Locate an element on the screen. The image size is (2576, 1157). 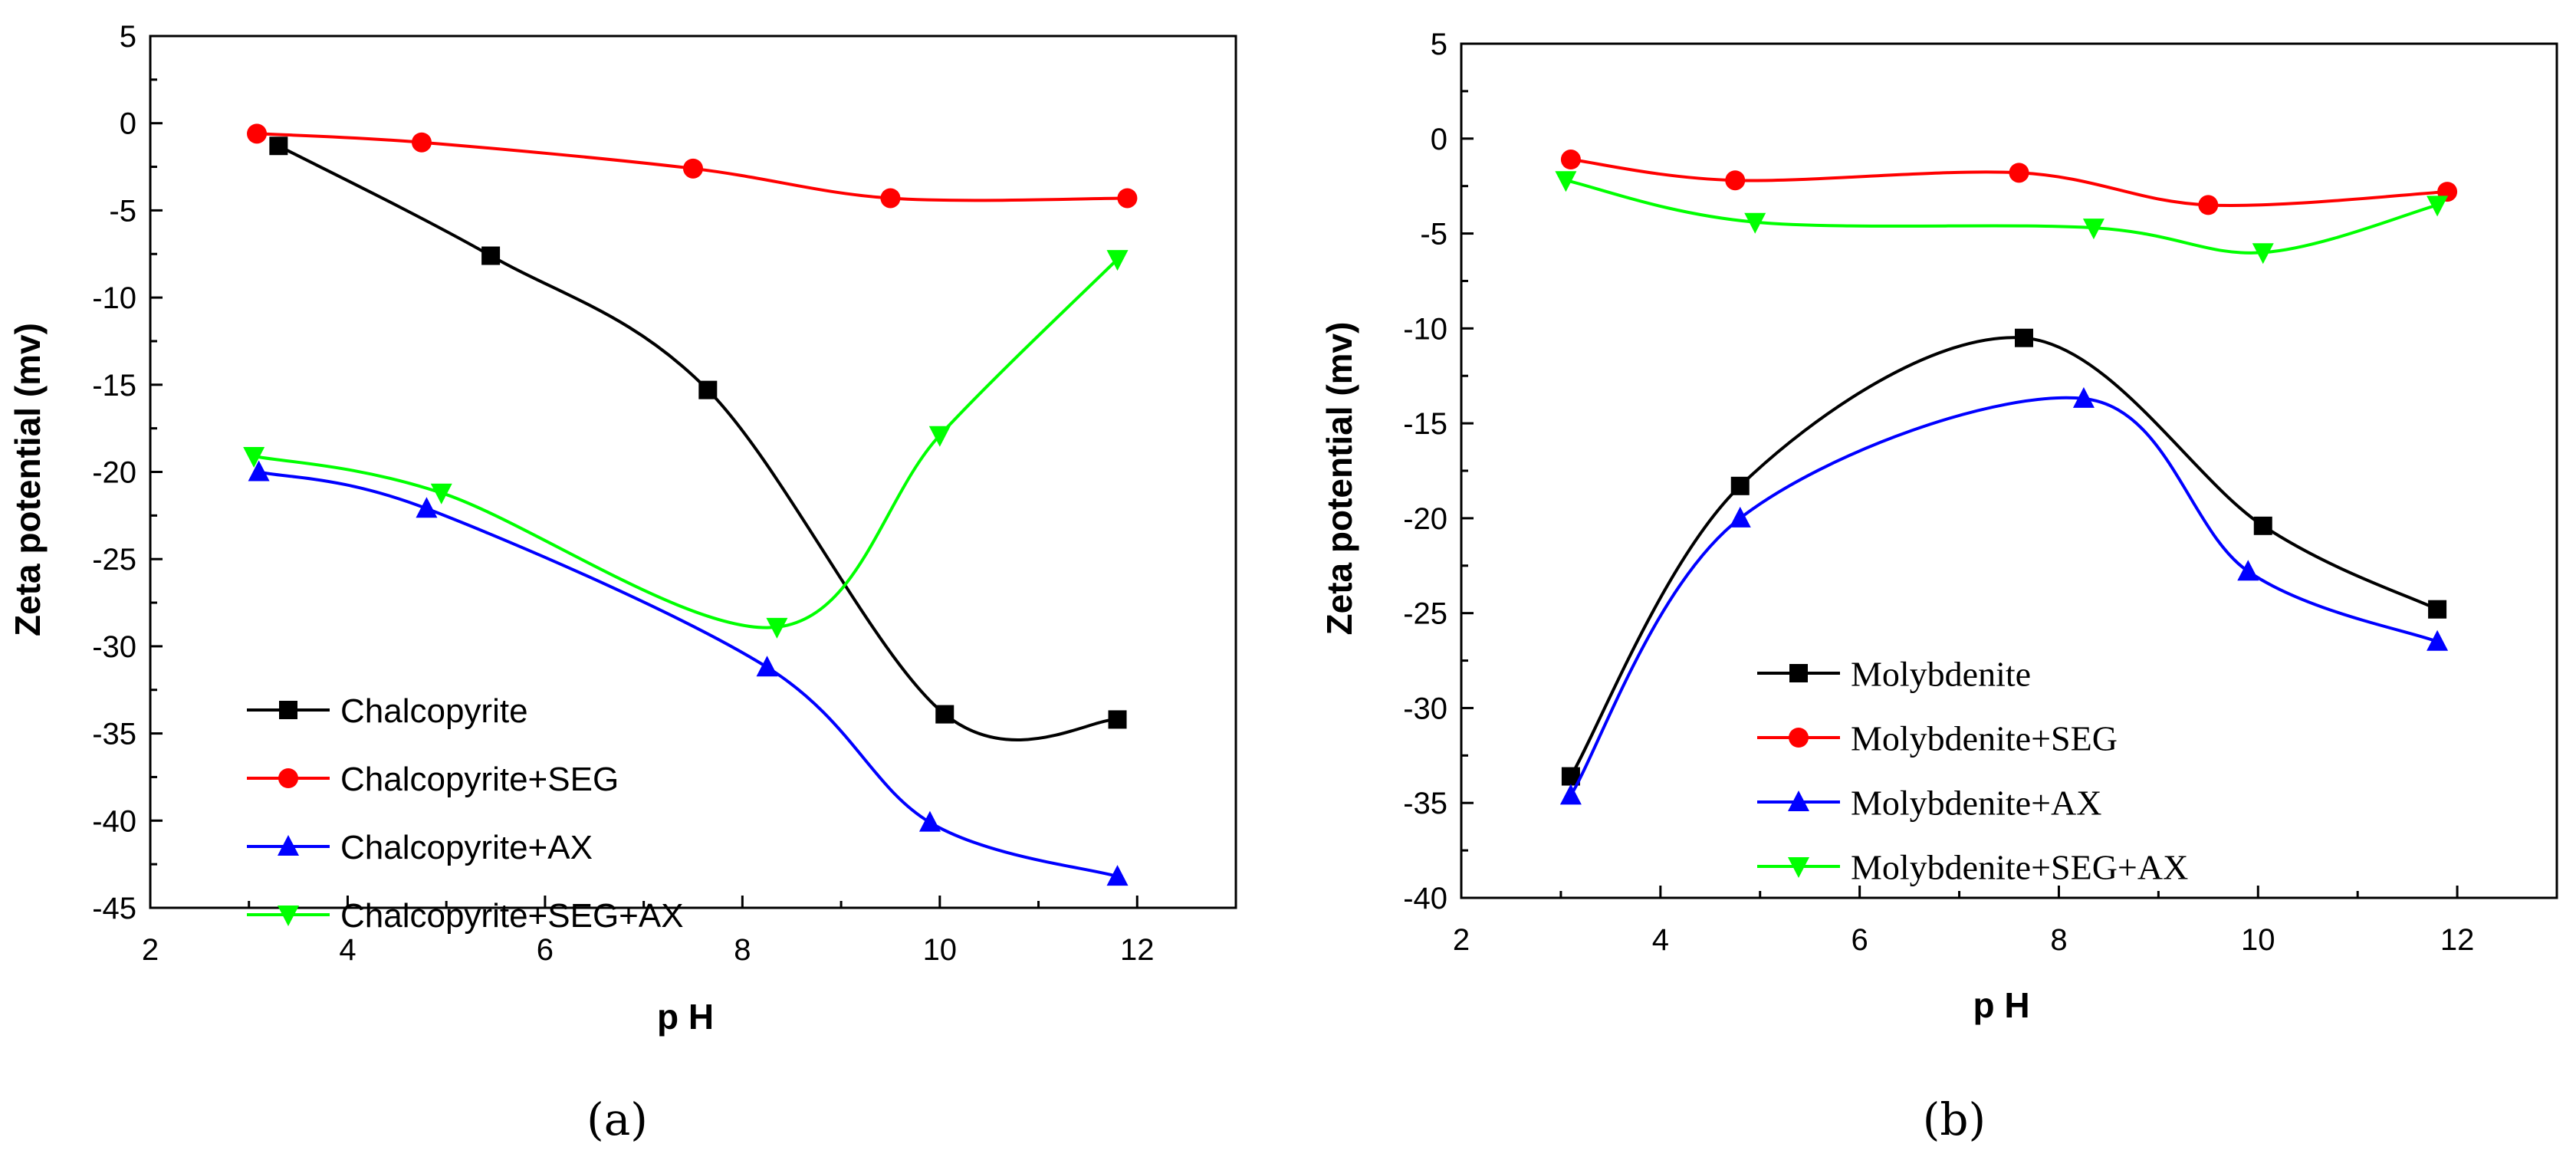
legend-label: Chalcopyrite+SEG is located at coordinates (479, 779).